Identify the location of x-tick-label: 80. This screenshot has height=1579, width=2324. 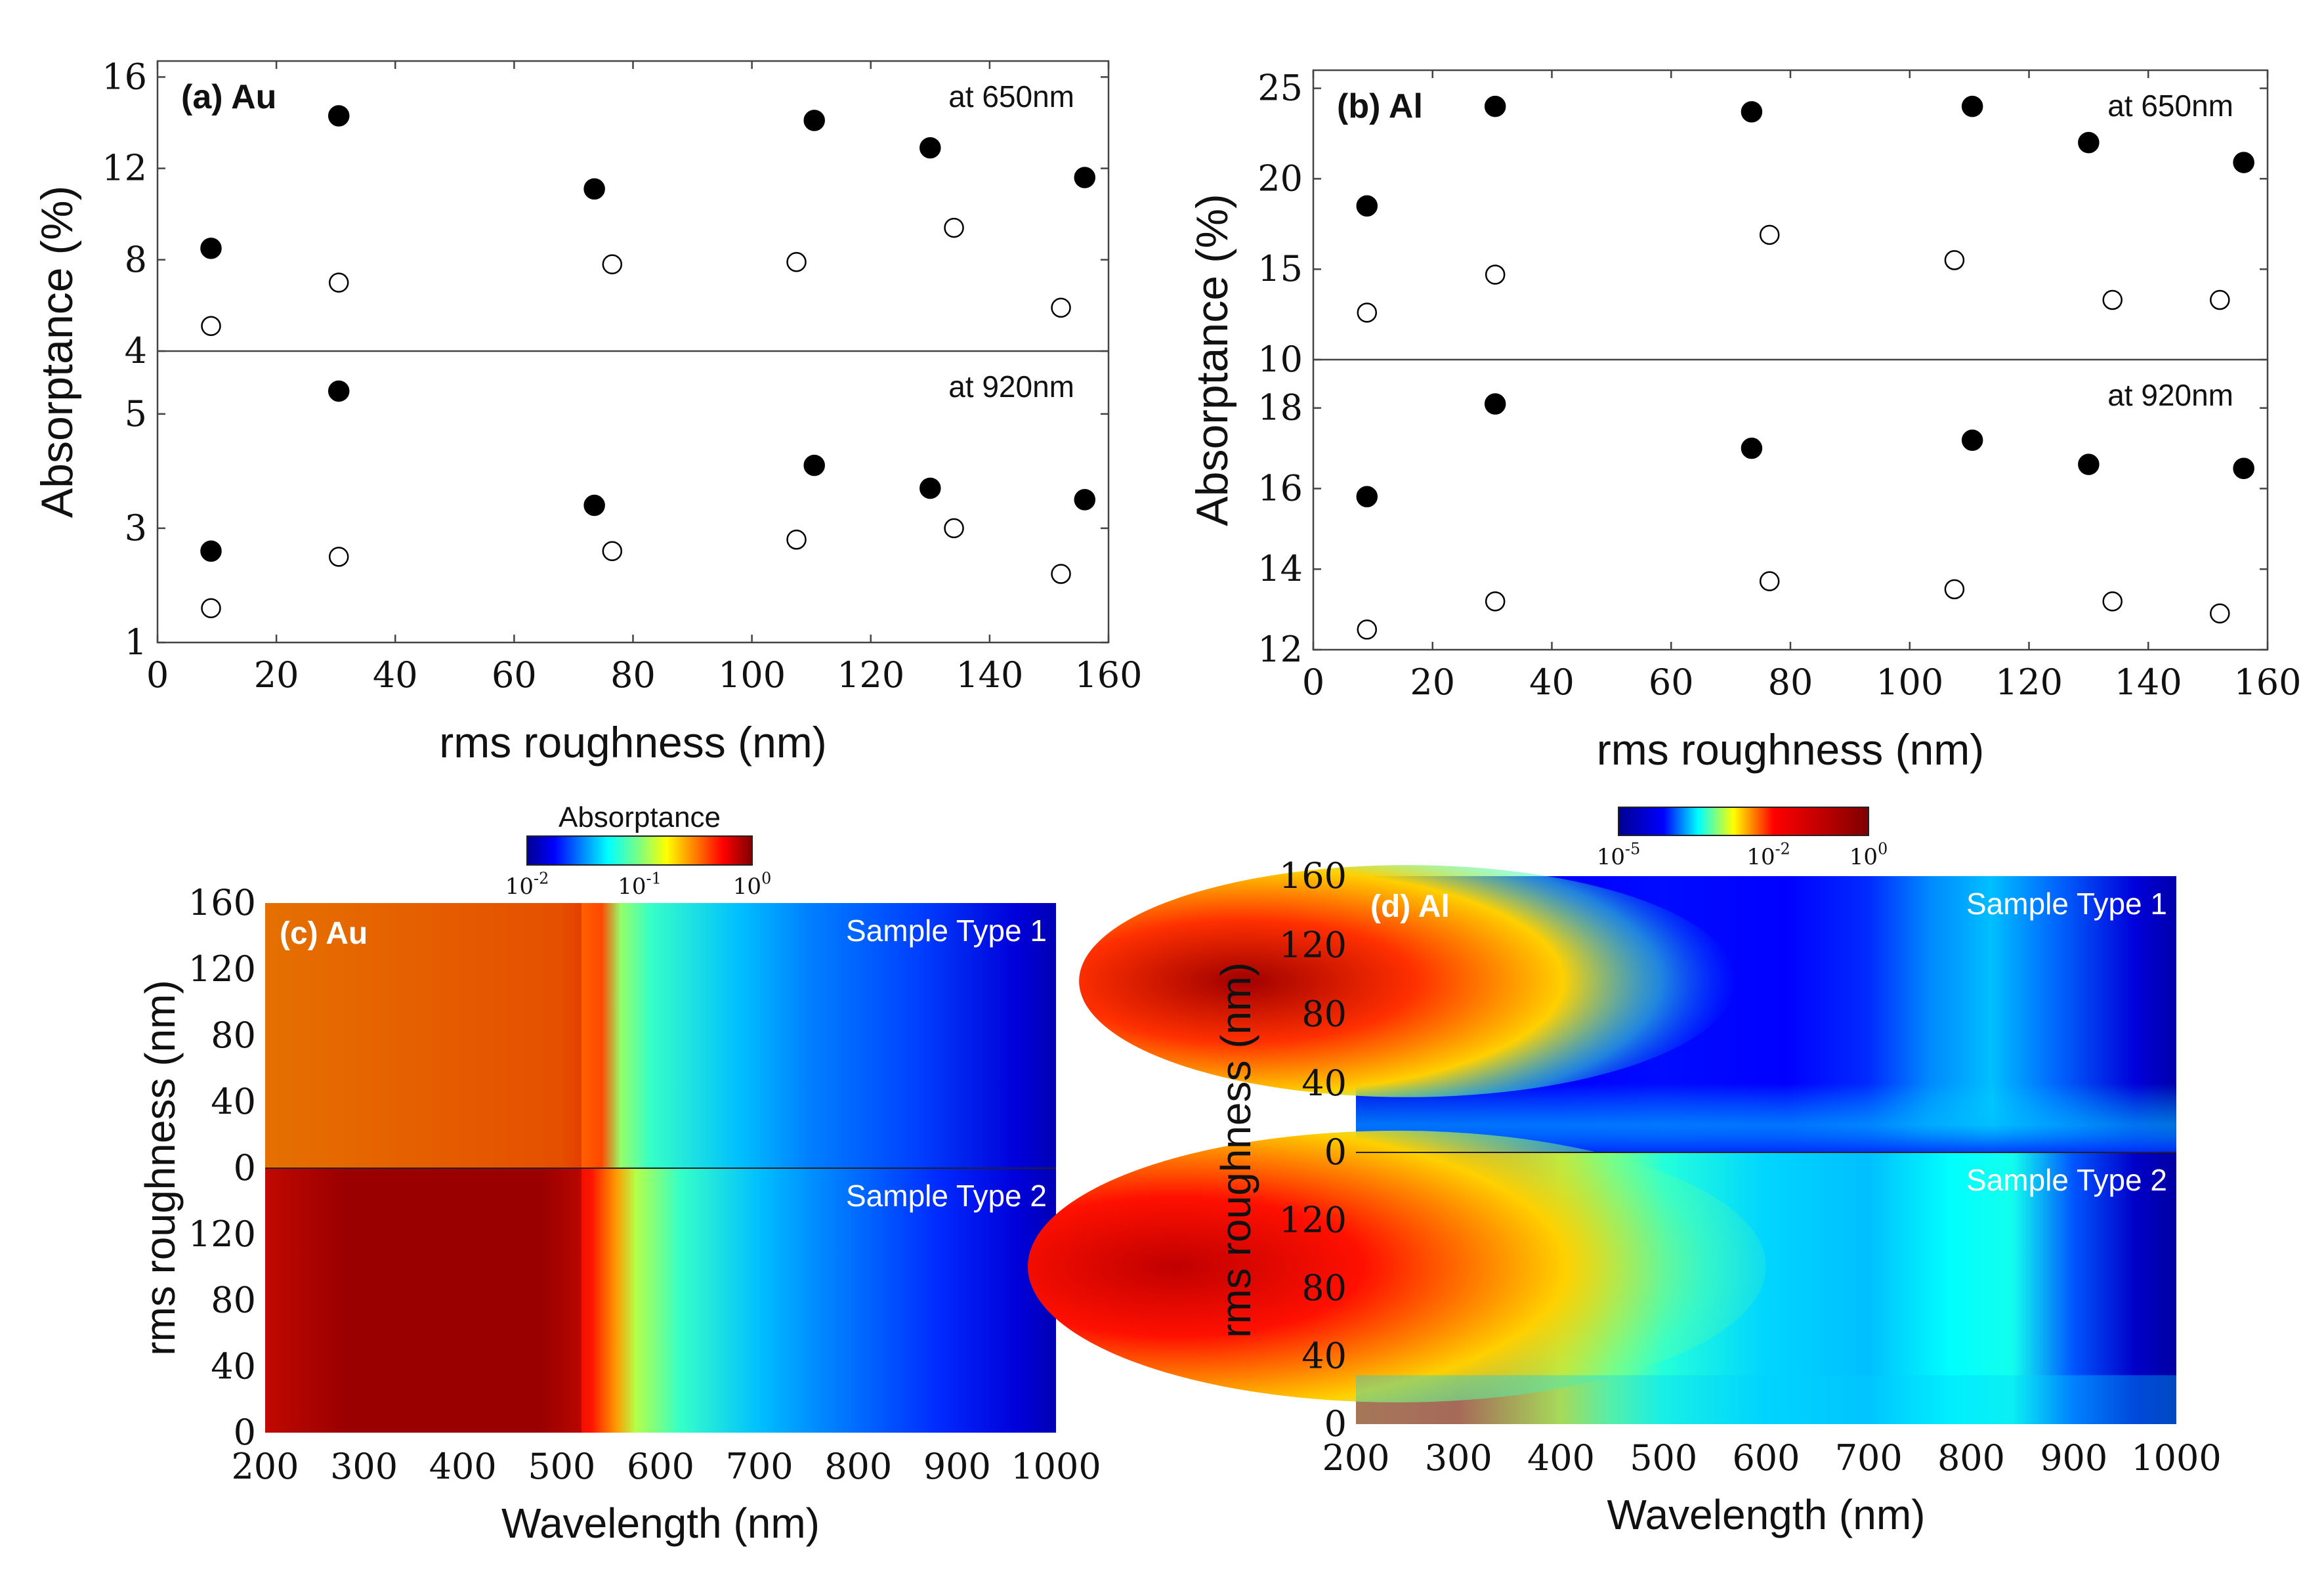
(633, 675).